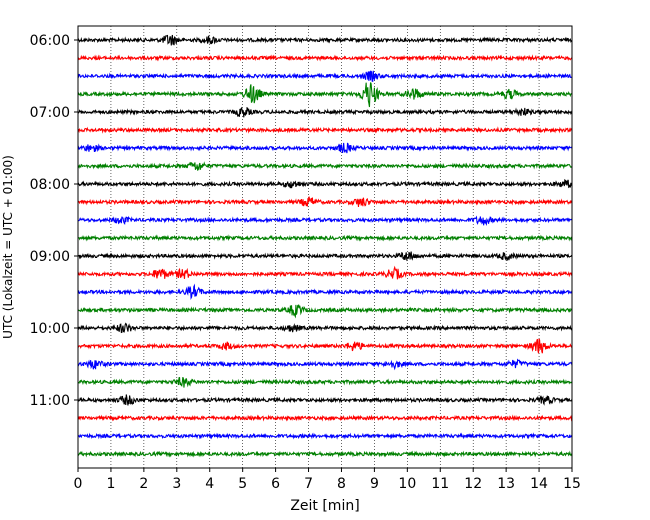 The height and width of the screenshot is (520, 650). I want to click on x-tick-label: 8, so click(341, 484).